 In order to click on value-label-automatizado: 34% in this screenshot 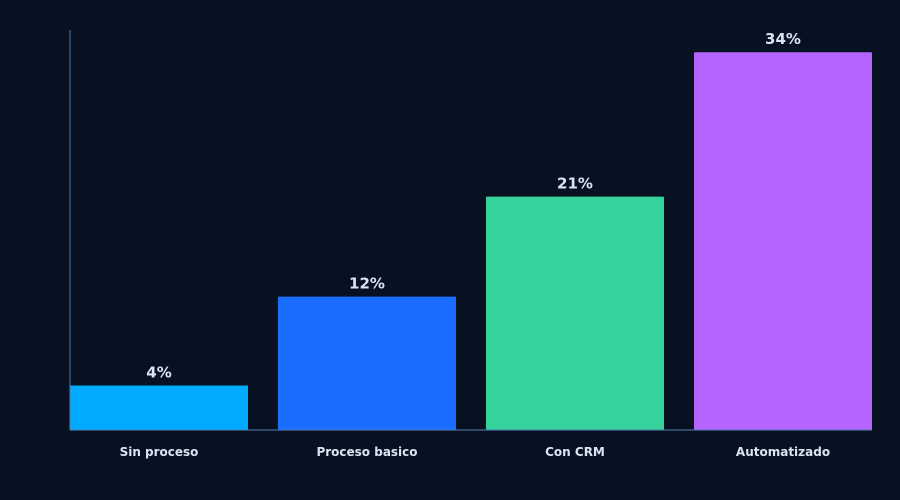, I will do `click(783, 39)`.